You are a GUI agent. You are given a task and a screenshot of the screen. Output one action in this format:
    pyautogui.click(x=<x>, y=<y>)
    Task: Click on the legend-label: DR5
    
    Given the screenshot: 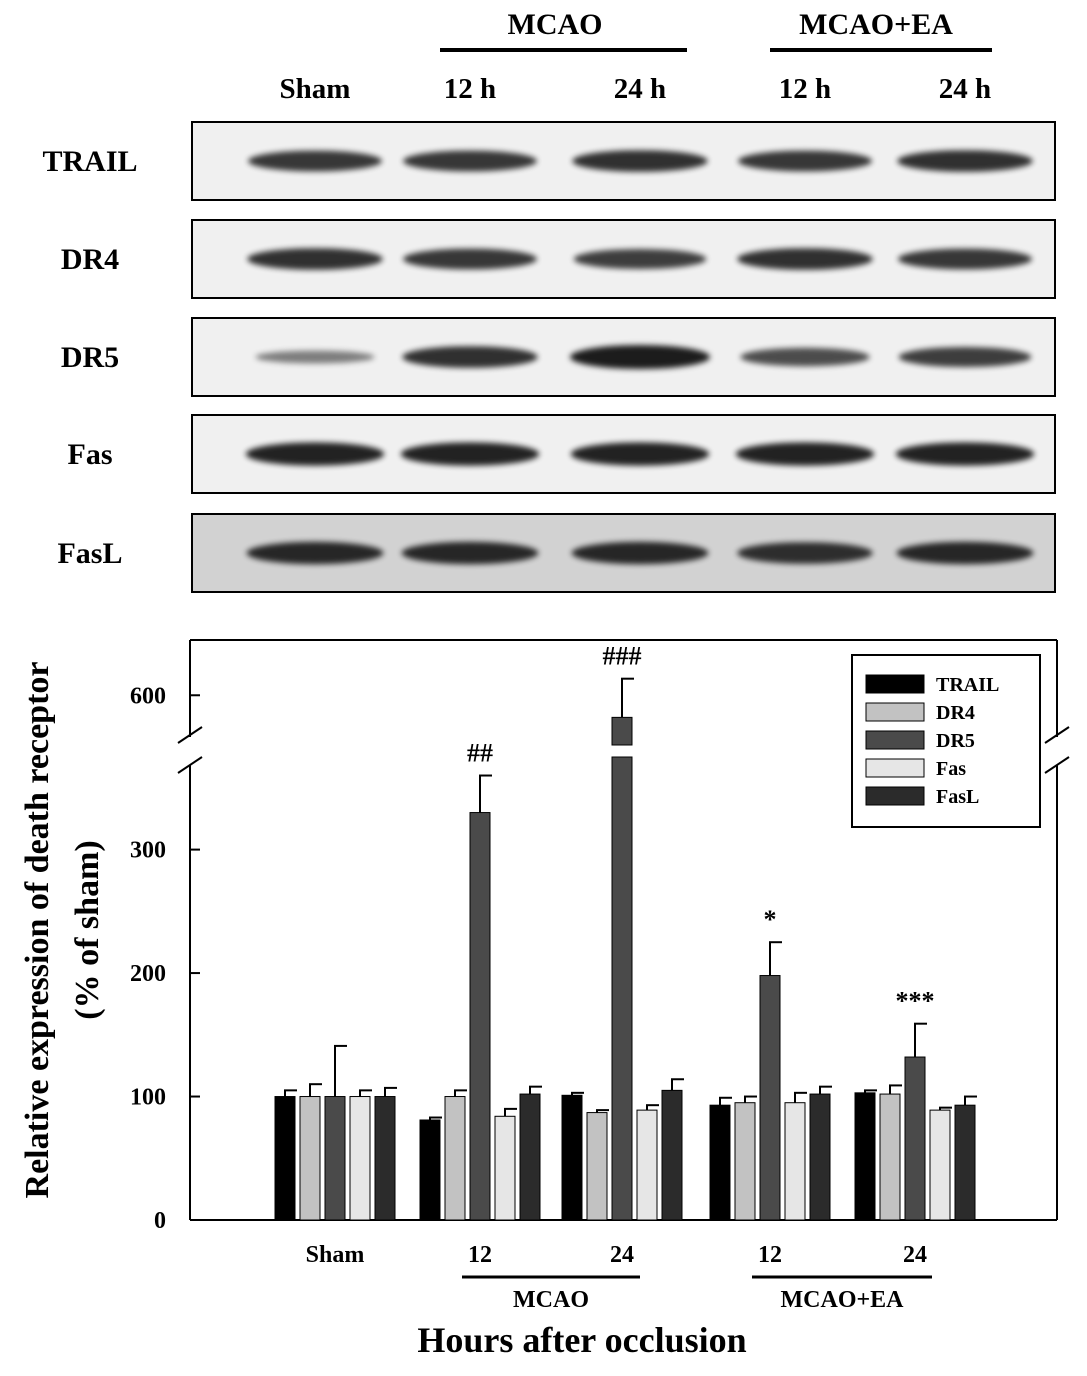 What is the action you would take?
    pyautogui.click(x=955, y=741)
    